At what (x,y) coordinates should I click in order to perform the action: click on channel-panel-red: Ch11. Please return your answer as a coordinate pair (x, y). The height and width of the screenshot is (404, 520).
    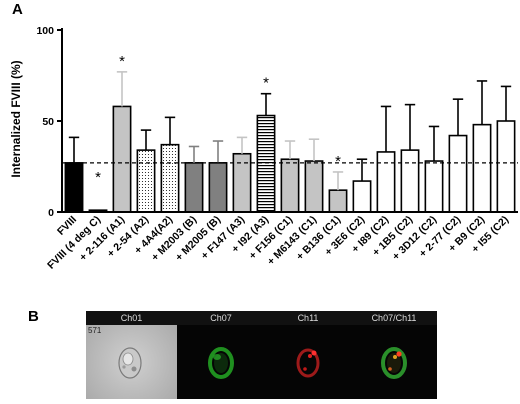
    Looking at the image, I should click on (308, 355).